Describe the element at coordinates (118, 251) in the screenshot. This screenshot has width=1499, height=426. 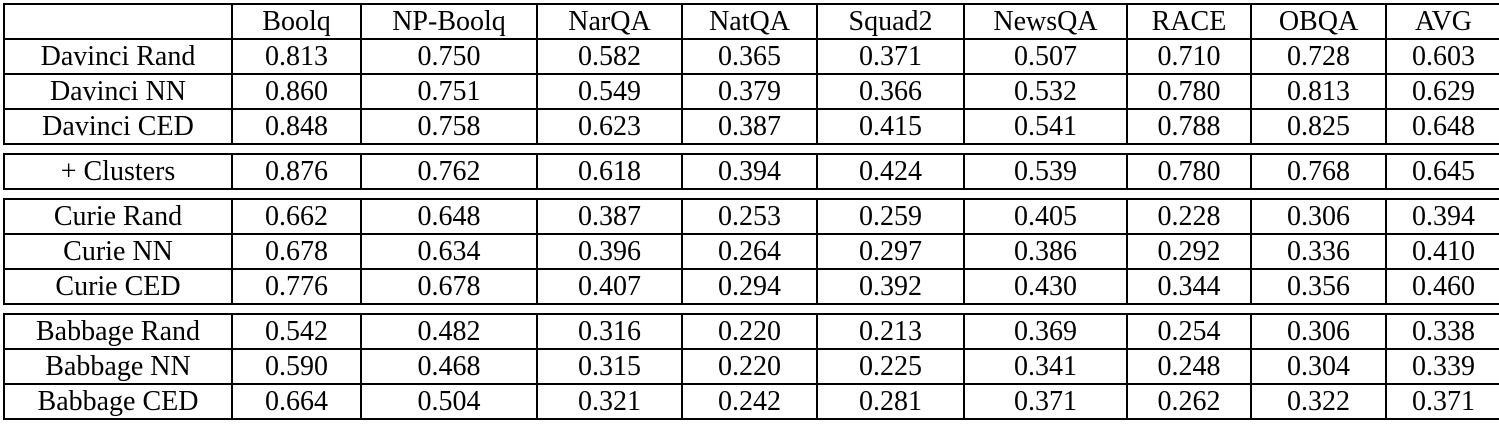
I see `row-label: Curie NN` at that location.